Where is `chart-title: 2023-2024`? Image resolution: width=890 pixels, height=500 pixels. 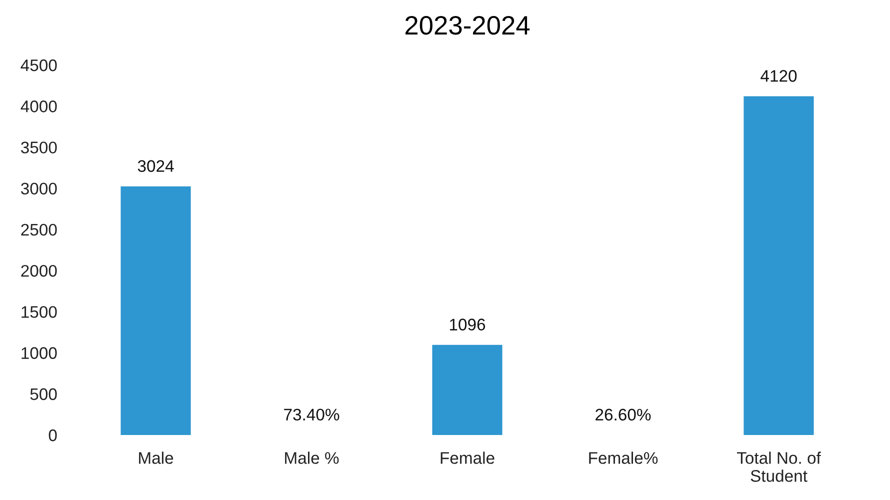
chart-title: 2023-2024 is located at coordinates (467, 25).